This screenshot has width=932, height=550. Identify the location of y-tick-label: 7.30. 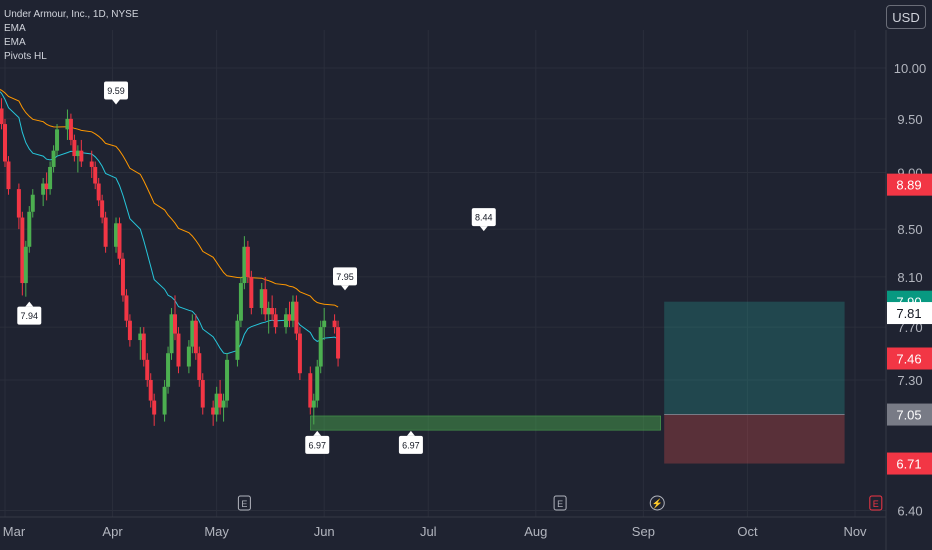
(909, 380).